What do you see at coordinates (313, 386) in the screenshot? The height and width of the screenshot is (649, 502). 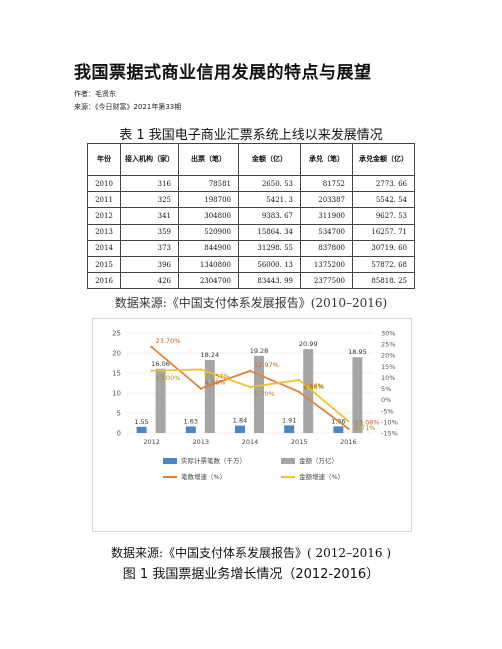 I see `line-data-label: 3.46%` at bounding box center [313, 386].